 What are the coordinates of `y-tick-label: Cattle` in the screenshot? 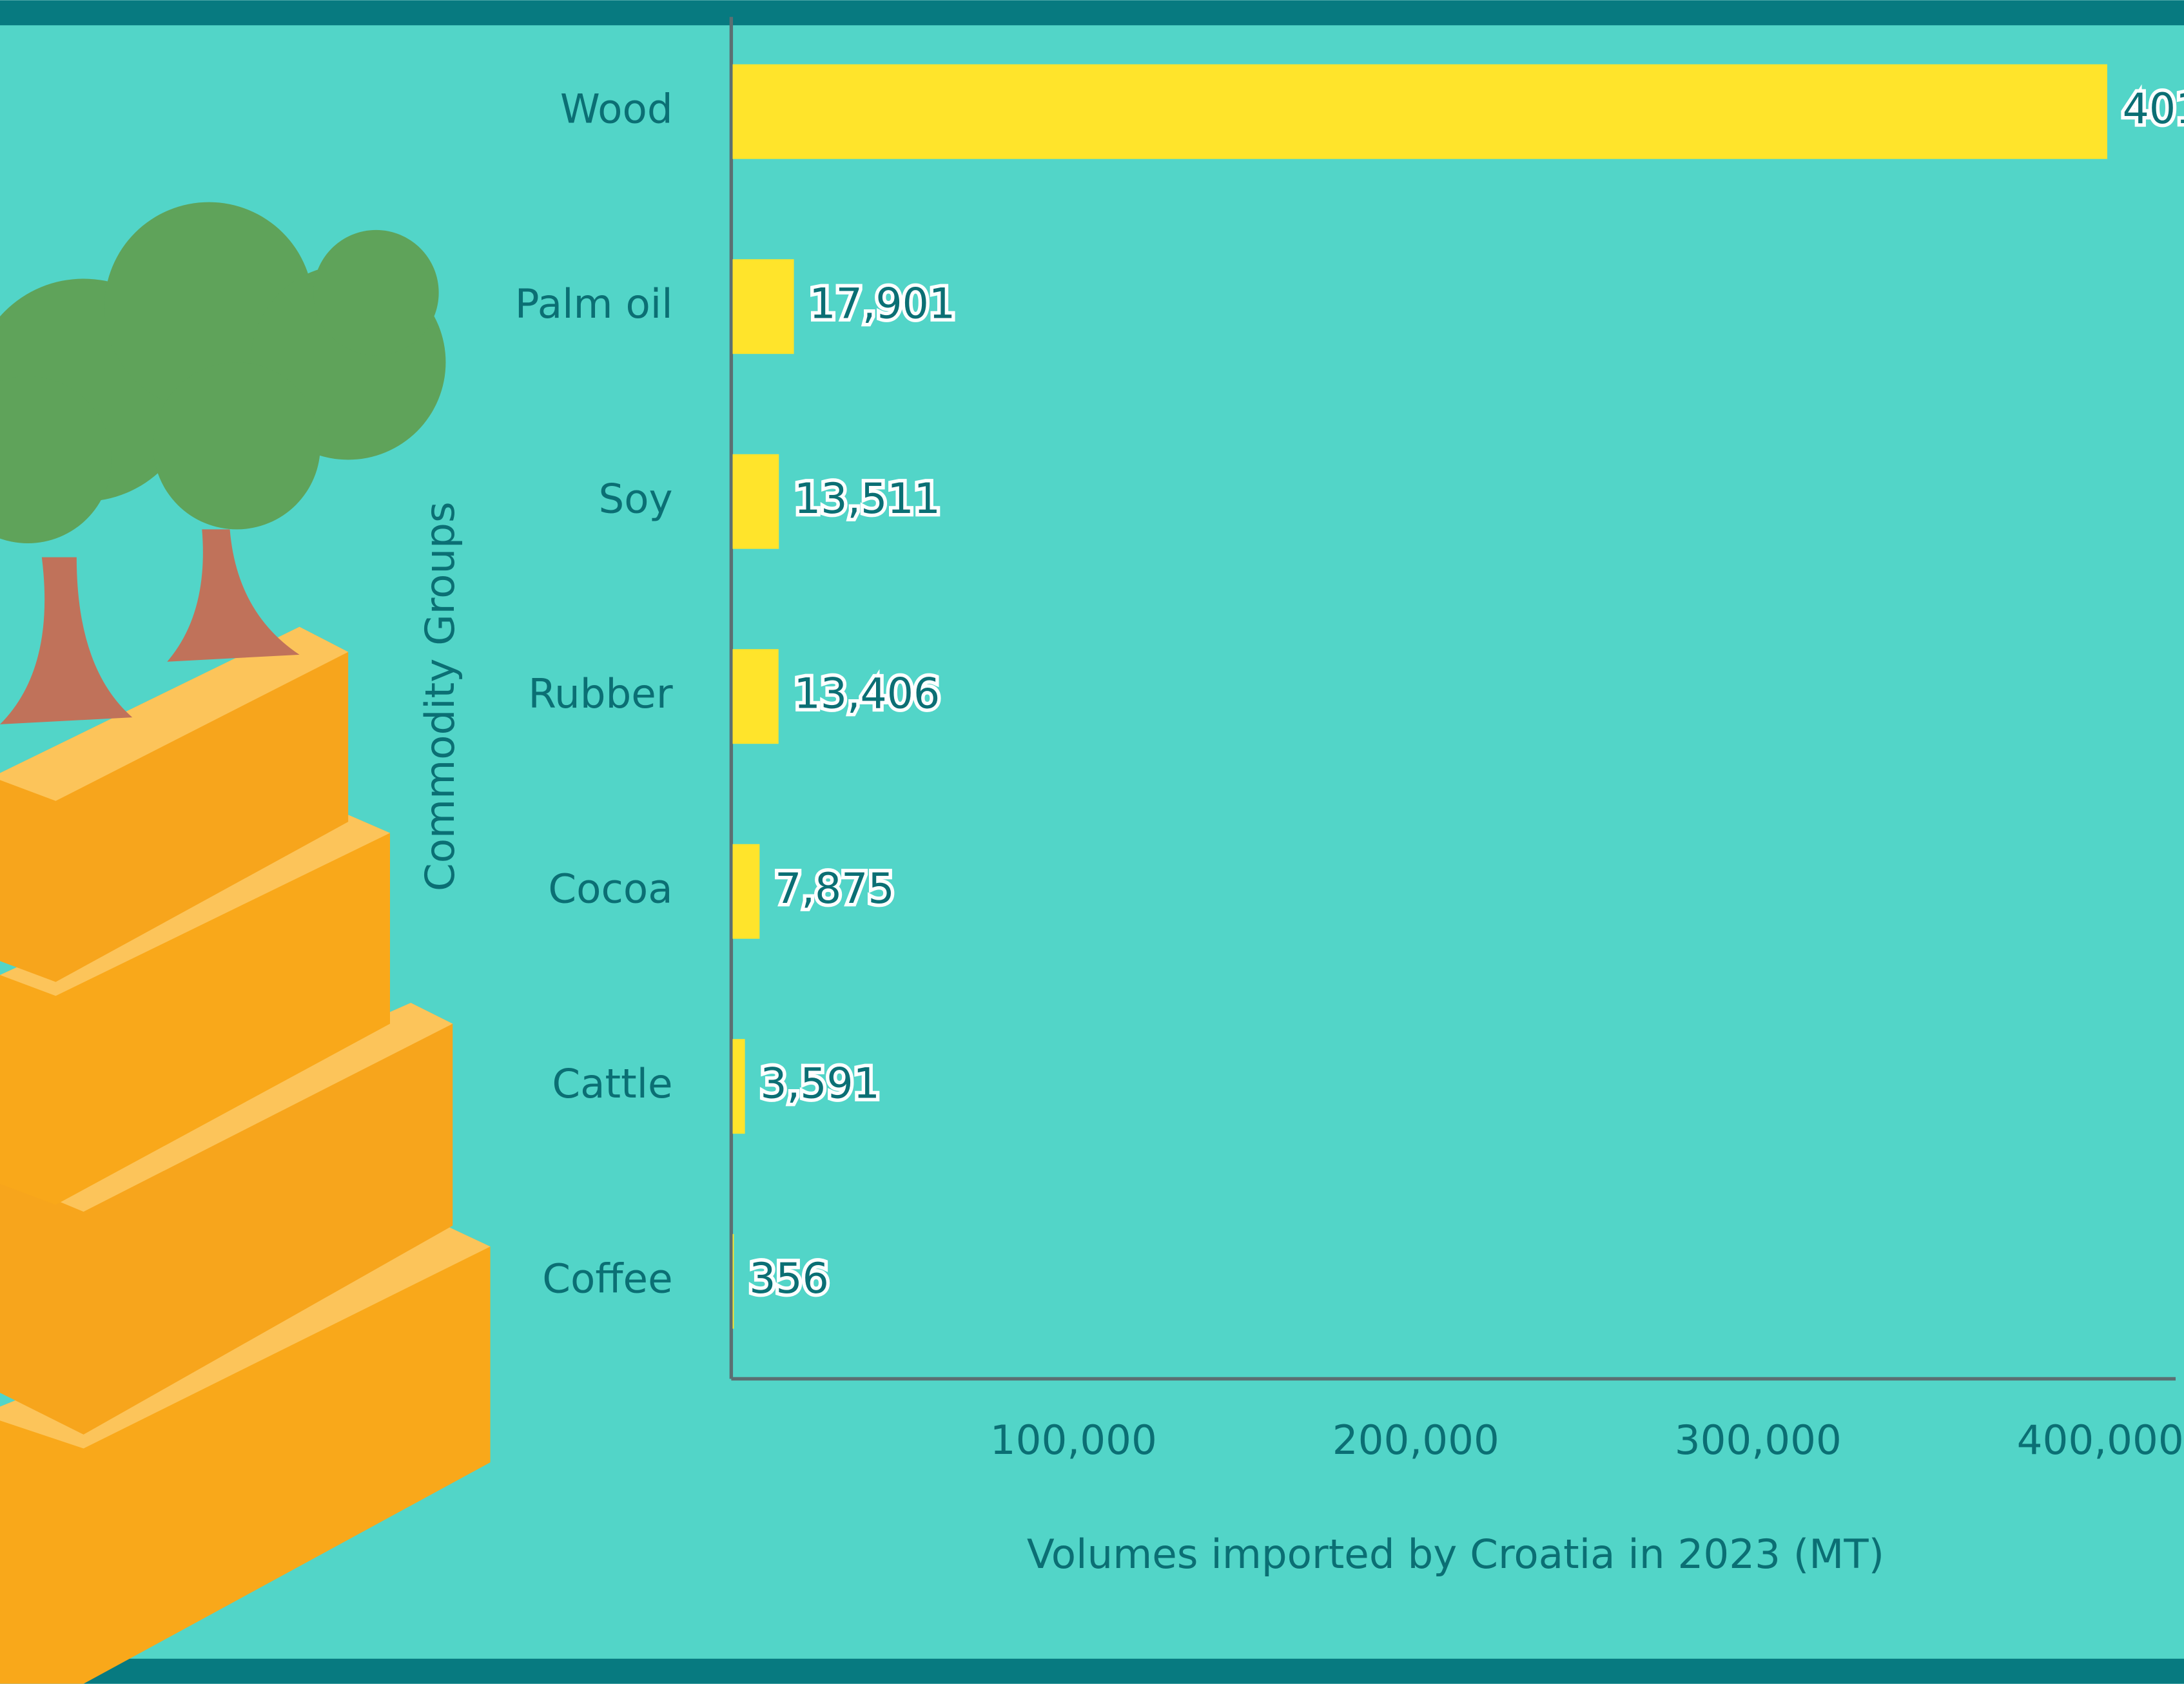 It's located at (612, 1083).